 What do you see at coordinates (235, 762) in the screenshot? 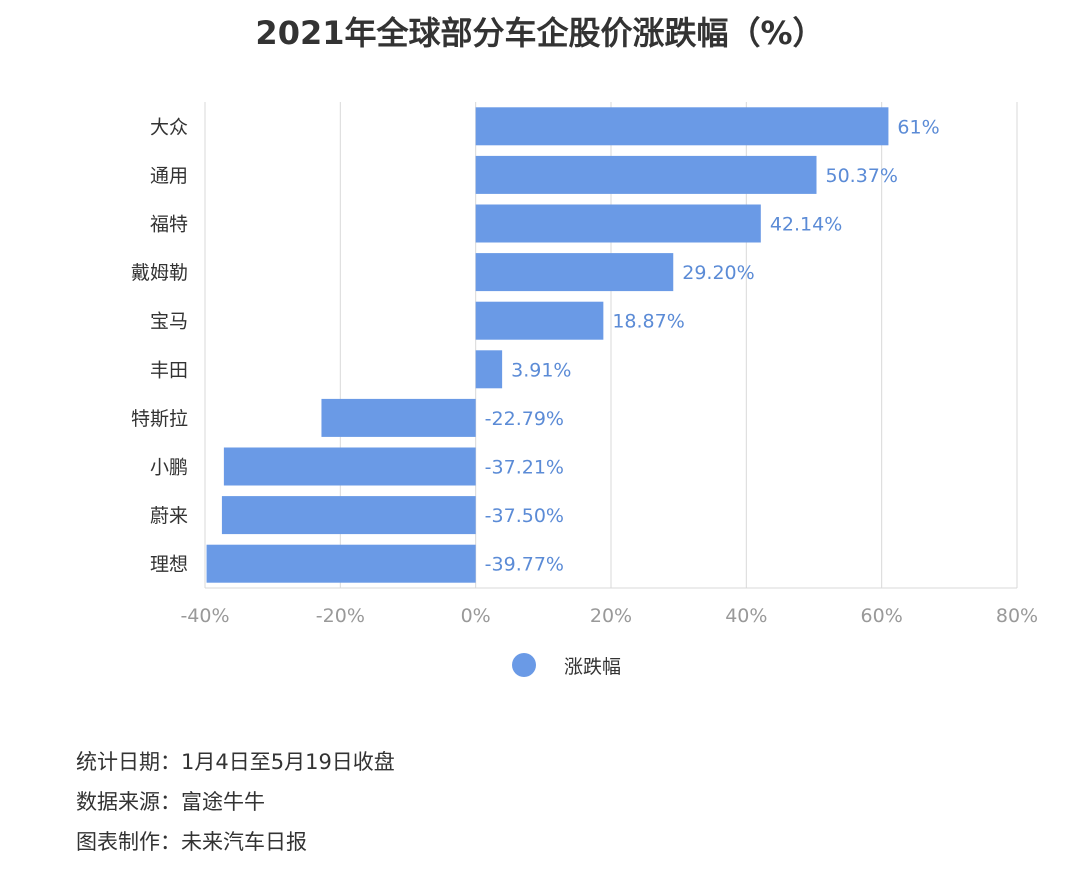
I see `note-date: 统计日期：1月4日至5月19日收盘` at bounding box center [235, 762].